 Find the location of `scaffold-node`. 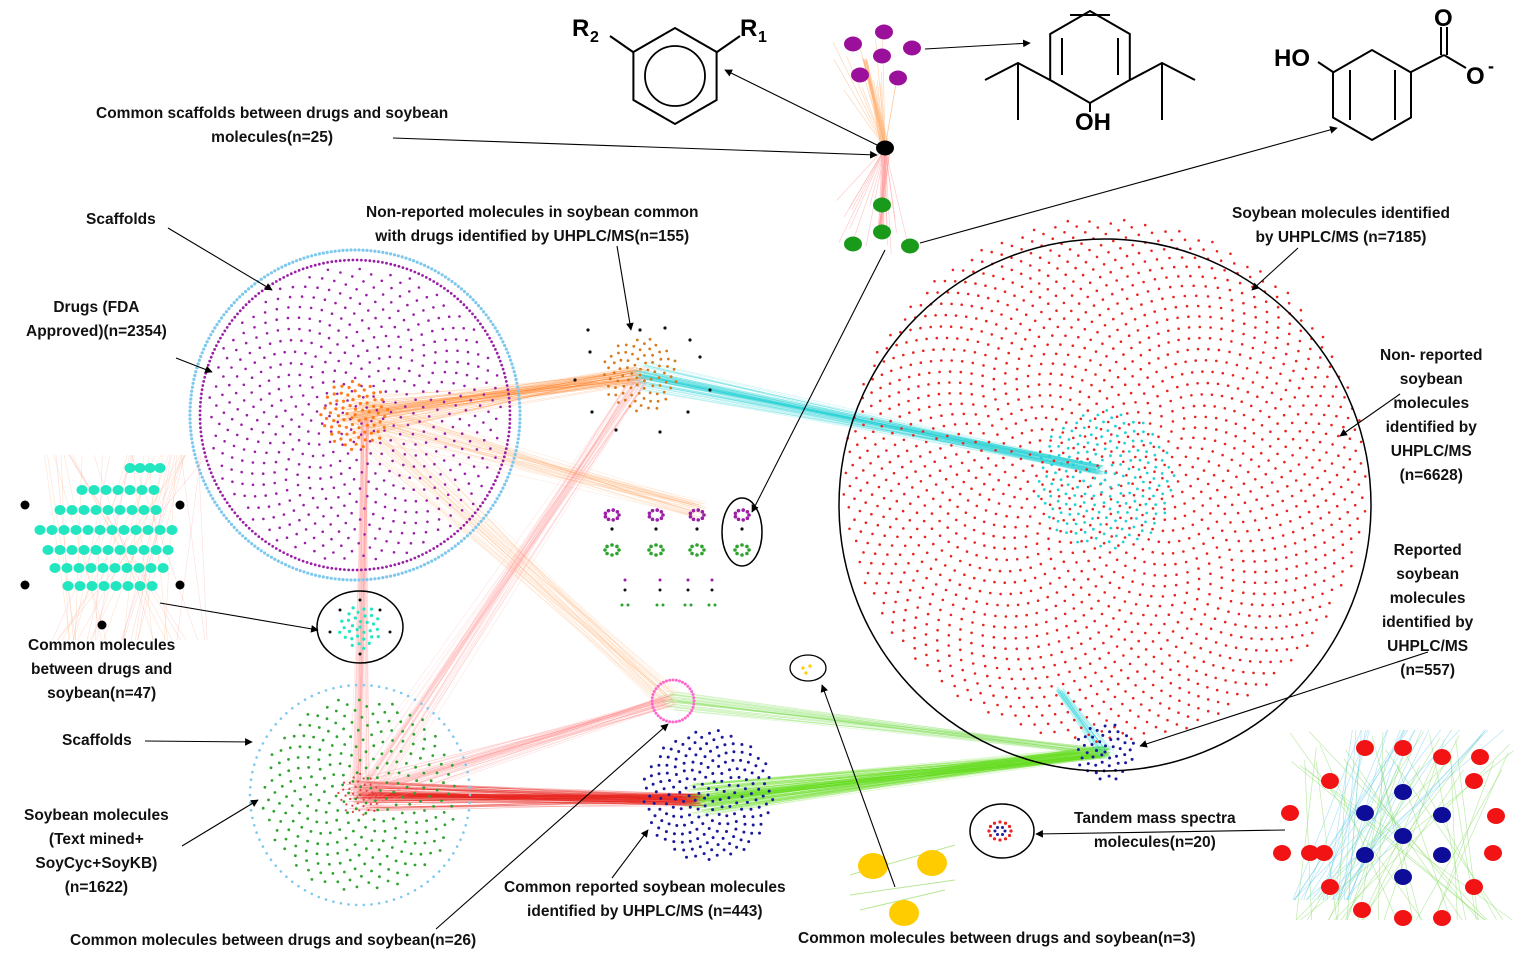

scaffold-node is located at coordinates (340, 610).